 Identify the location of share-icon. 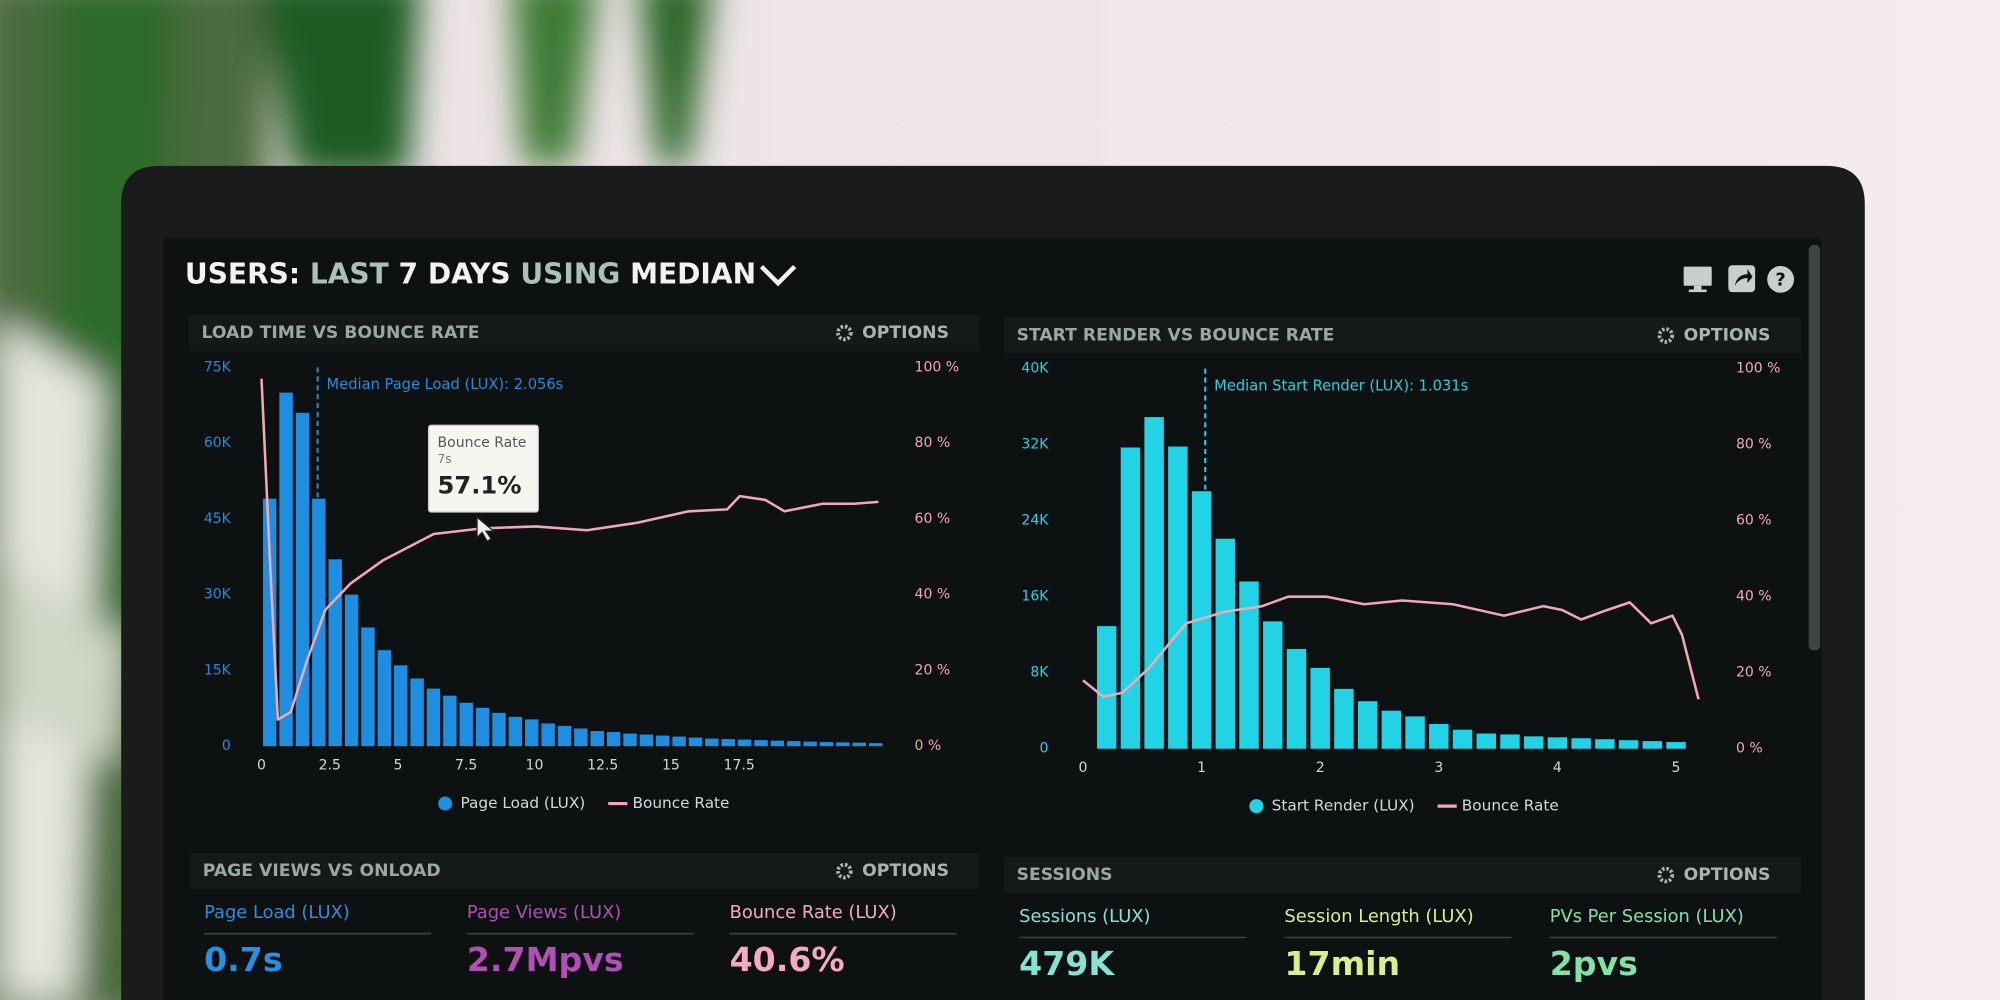
(1742, 279).